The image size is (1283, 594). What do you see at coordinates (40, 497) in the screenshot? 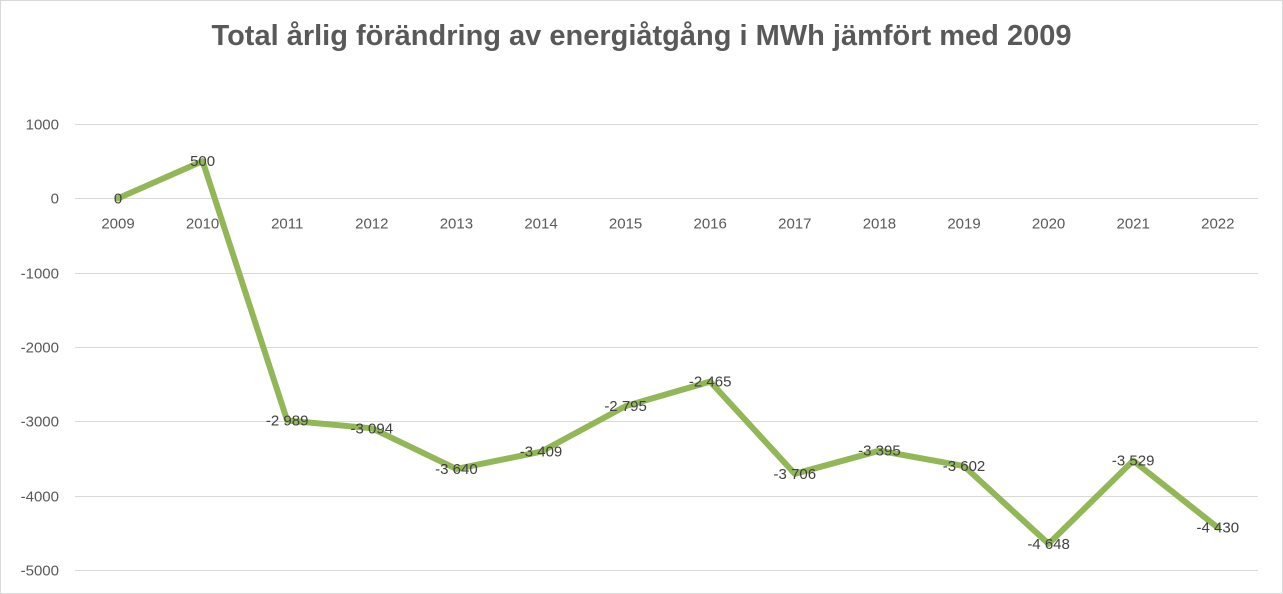
I see `y-tick-label: -4000` at bounding box center [40, 497].